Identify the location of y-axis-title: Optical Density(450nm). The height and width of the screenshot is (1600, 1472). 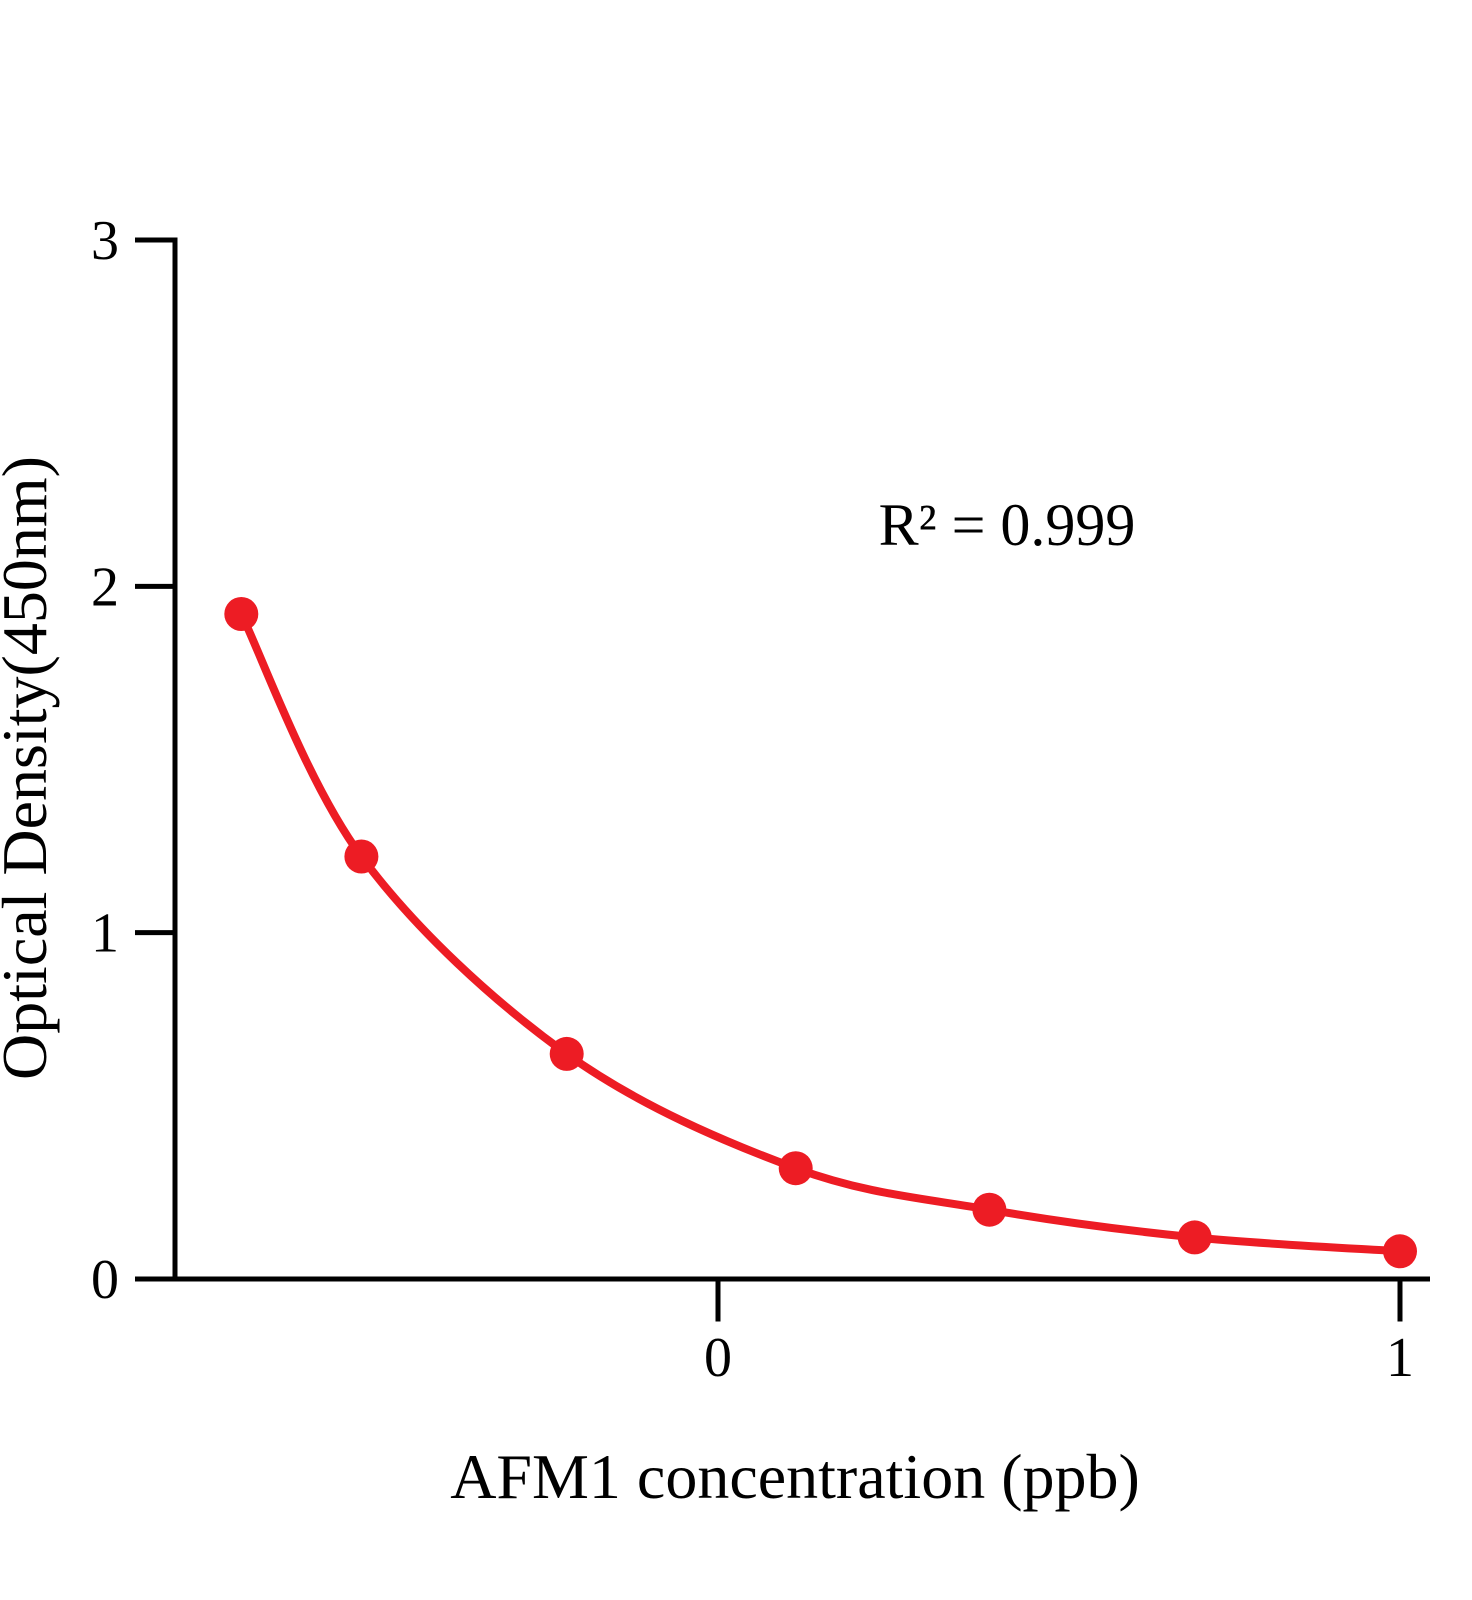
(30, 768).